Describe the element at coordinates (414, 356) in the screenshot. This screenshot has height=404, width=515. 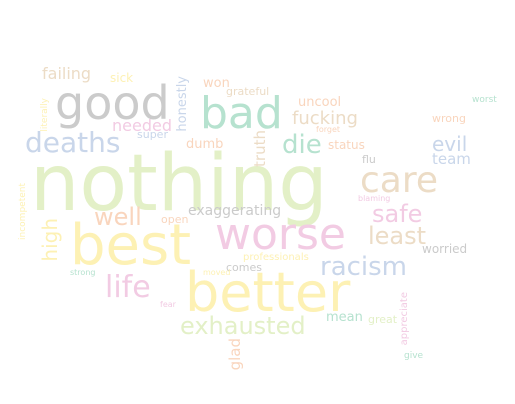
I see `word-give: give` at that location.